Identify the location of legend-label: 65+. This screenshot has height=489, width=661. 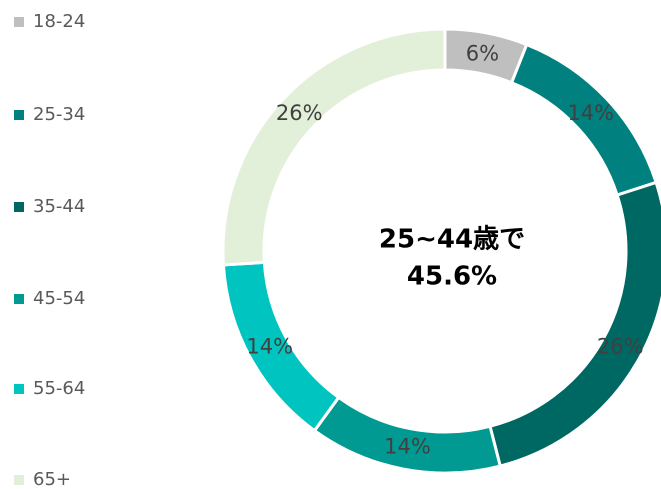
(52, 479).